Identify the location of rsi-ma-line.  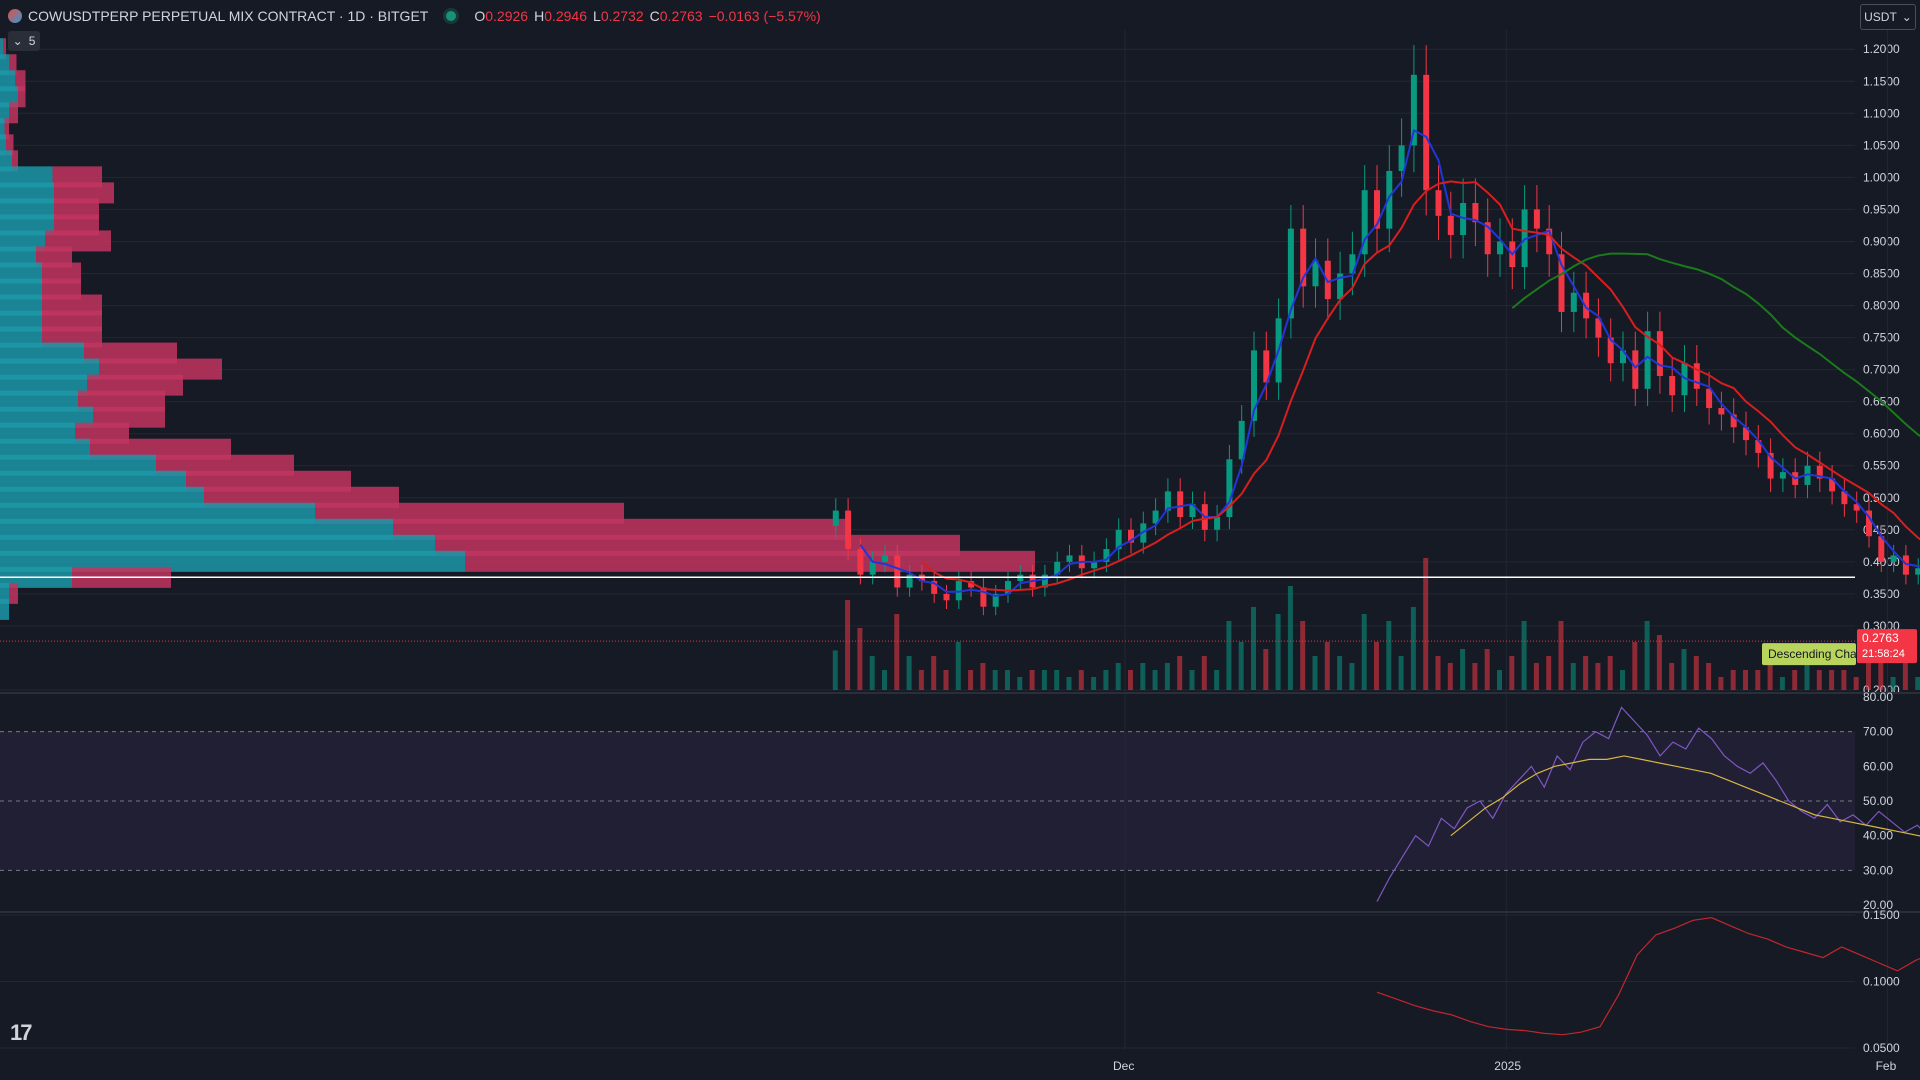
(1685, 796).